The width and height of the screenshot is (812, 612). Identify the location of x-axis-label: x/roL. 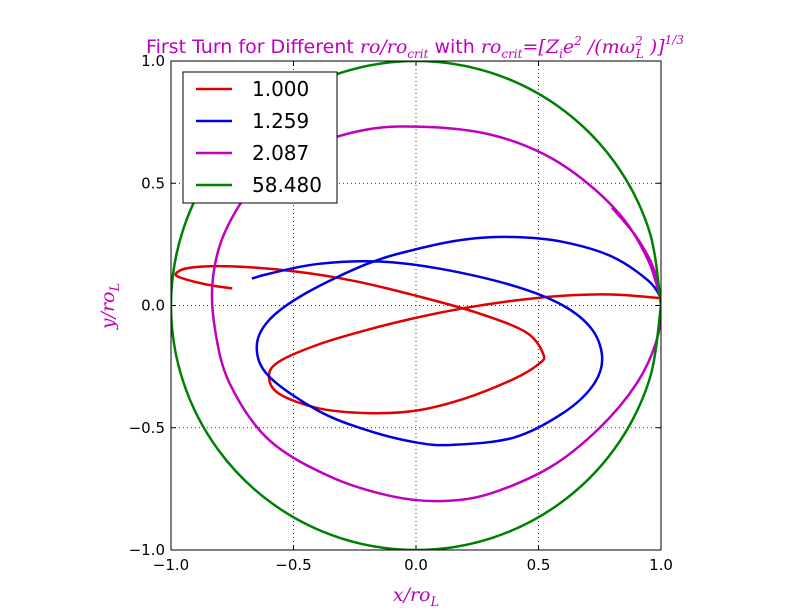
(416, 597).